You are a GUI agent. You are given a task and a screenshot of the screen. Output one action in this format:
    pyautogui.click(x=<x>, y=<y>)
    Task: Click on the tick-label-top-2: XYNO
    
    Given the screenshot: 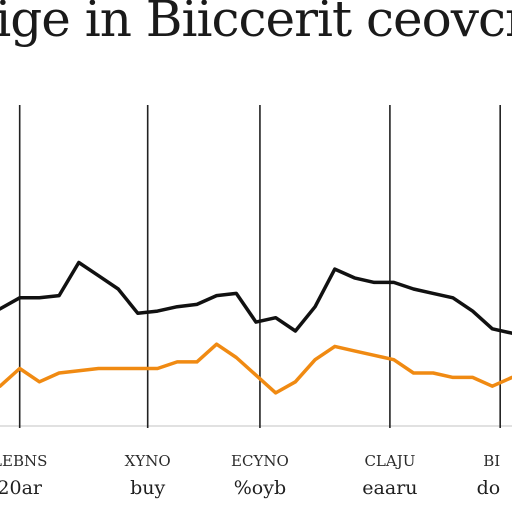 What is the action you would take?
    pyautogui.click(x=148, y=461)
    